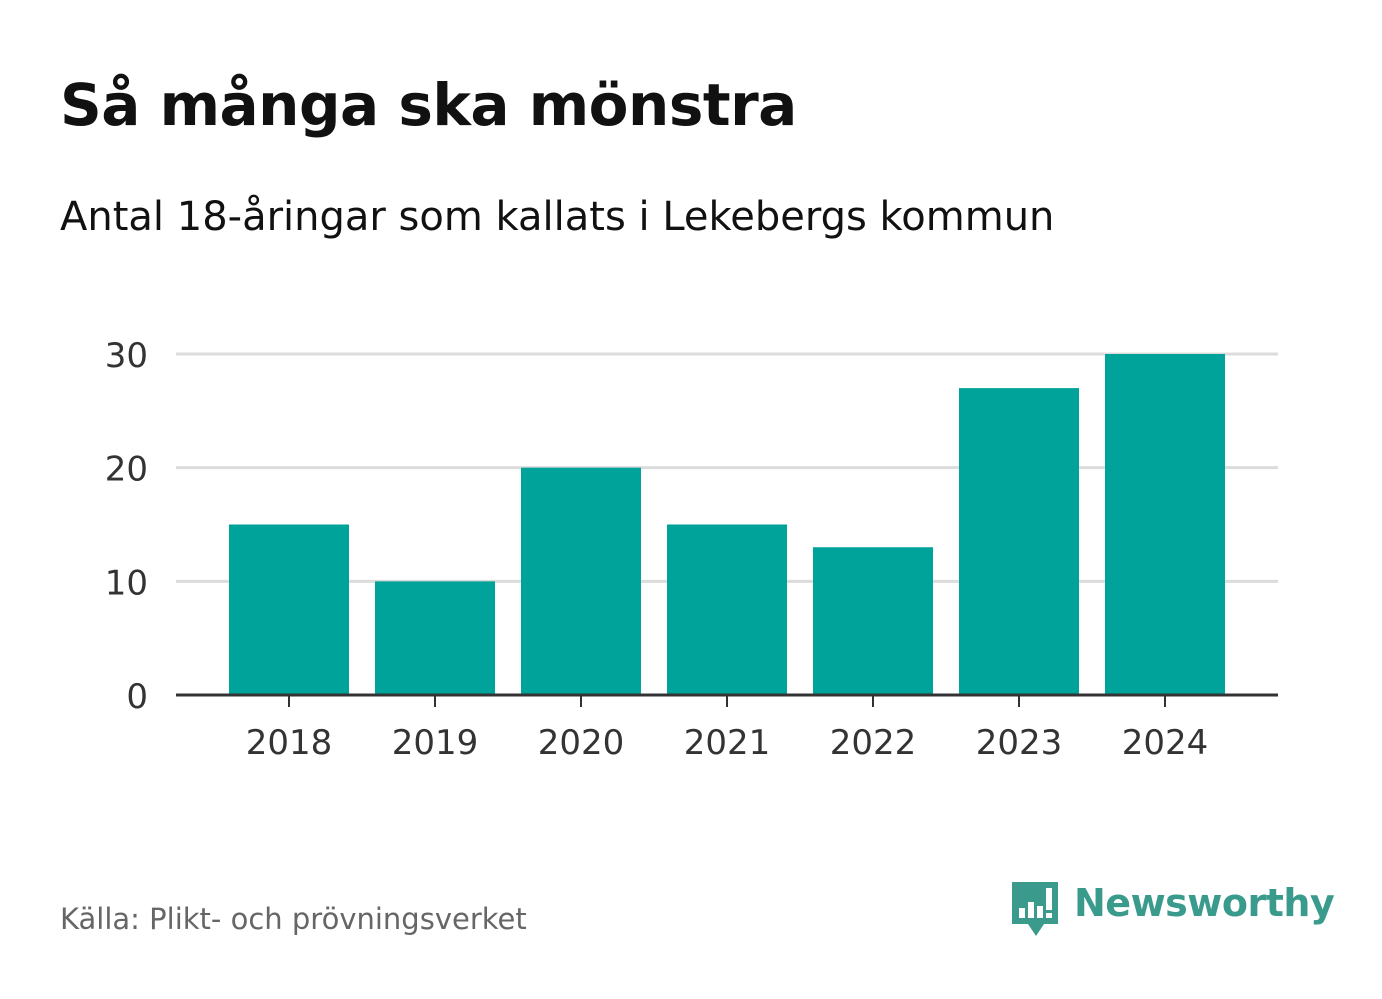  Describe the element at coordinates (727, 743) in the screenshot. I see `x-tick-label: 2021` at that location.